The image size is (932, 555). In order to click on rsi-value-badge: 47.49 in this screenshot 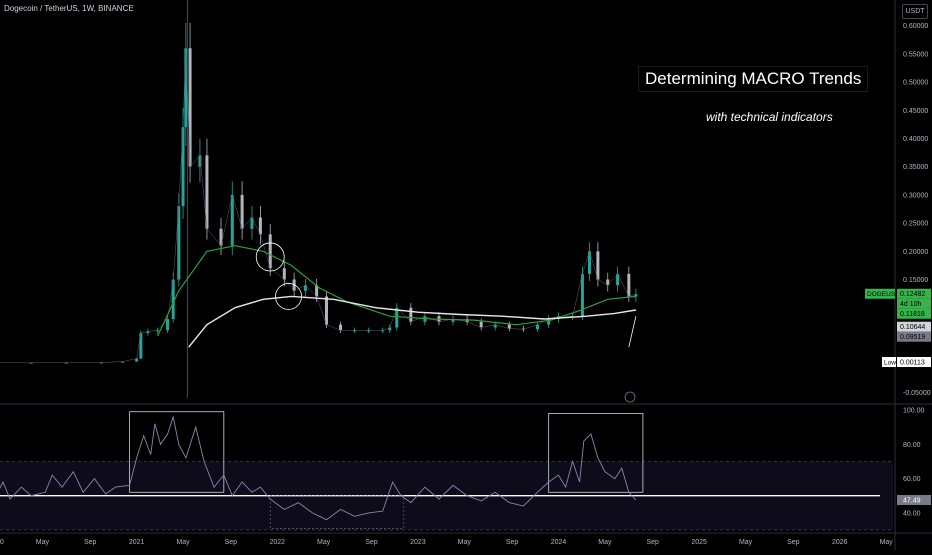, I will do `click(912, 501)`.